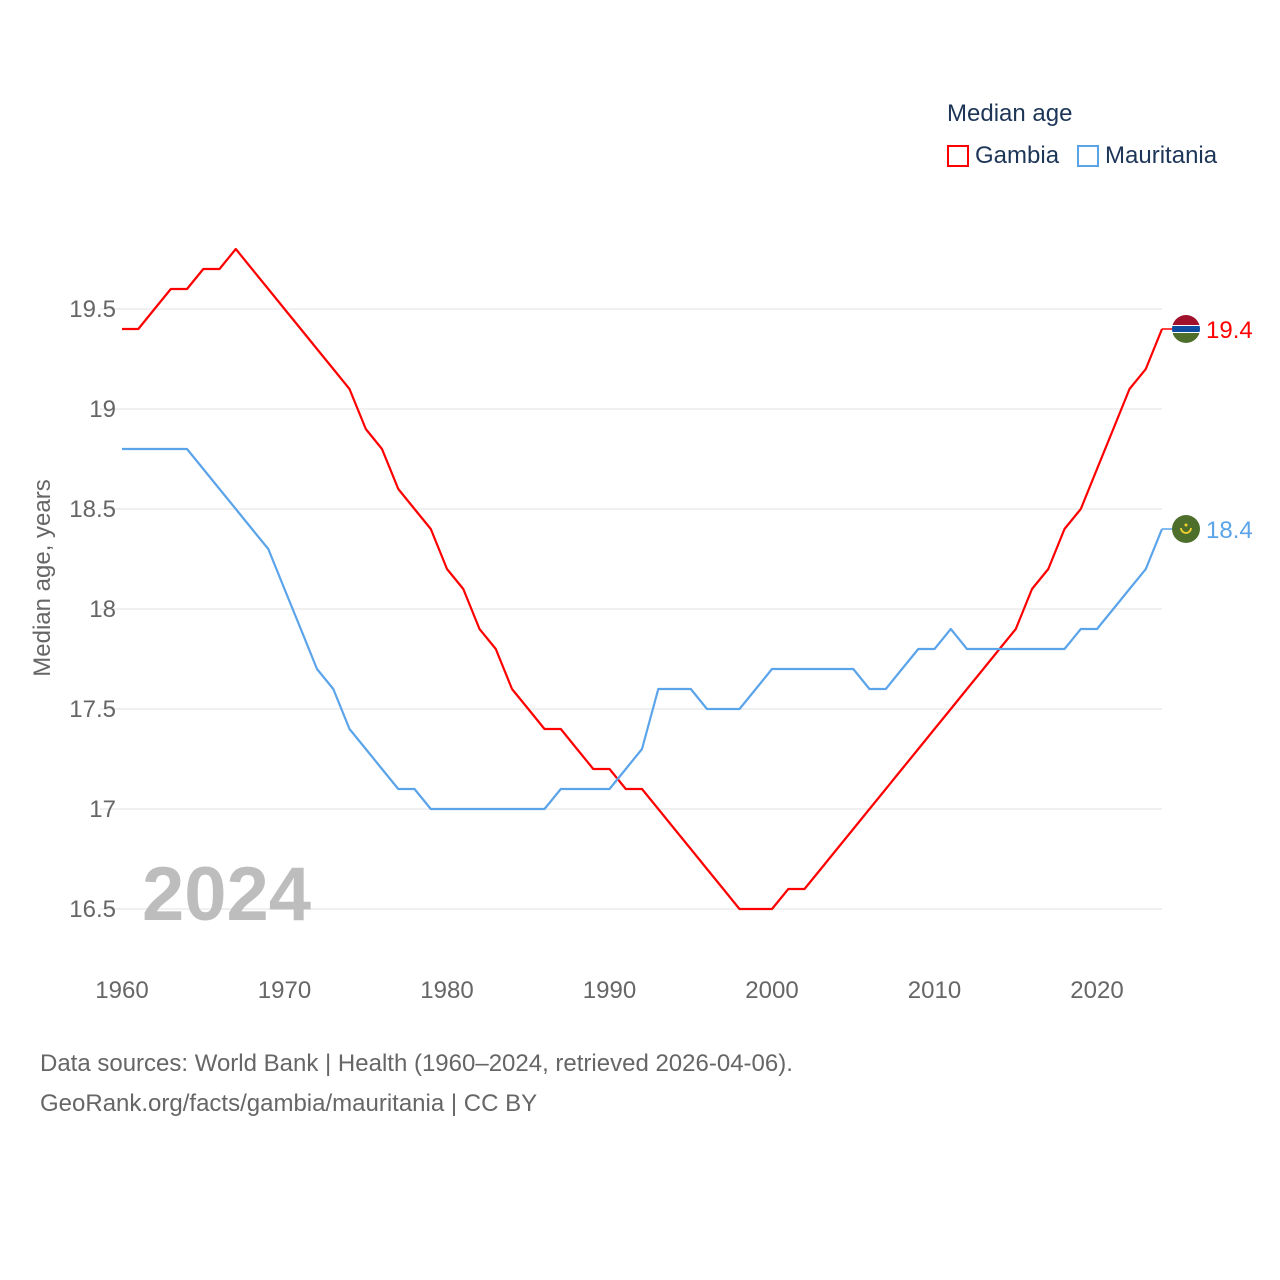 This screenshot has height=1280, width=1280. I want to click on x-tick-label: 1980, so click(446, 990).